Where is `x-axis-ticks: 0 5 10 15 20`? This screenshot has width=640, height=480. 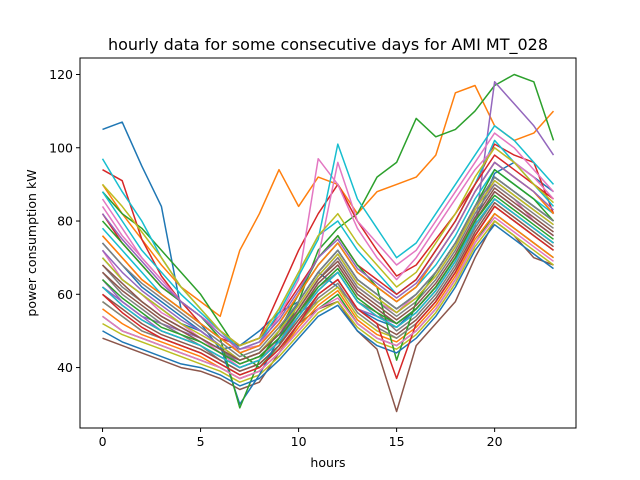
x-axis-ticks: 0 5 10 15 20 is located at coordinates (301, 438).